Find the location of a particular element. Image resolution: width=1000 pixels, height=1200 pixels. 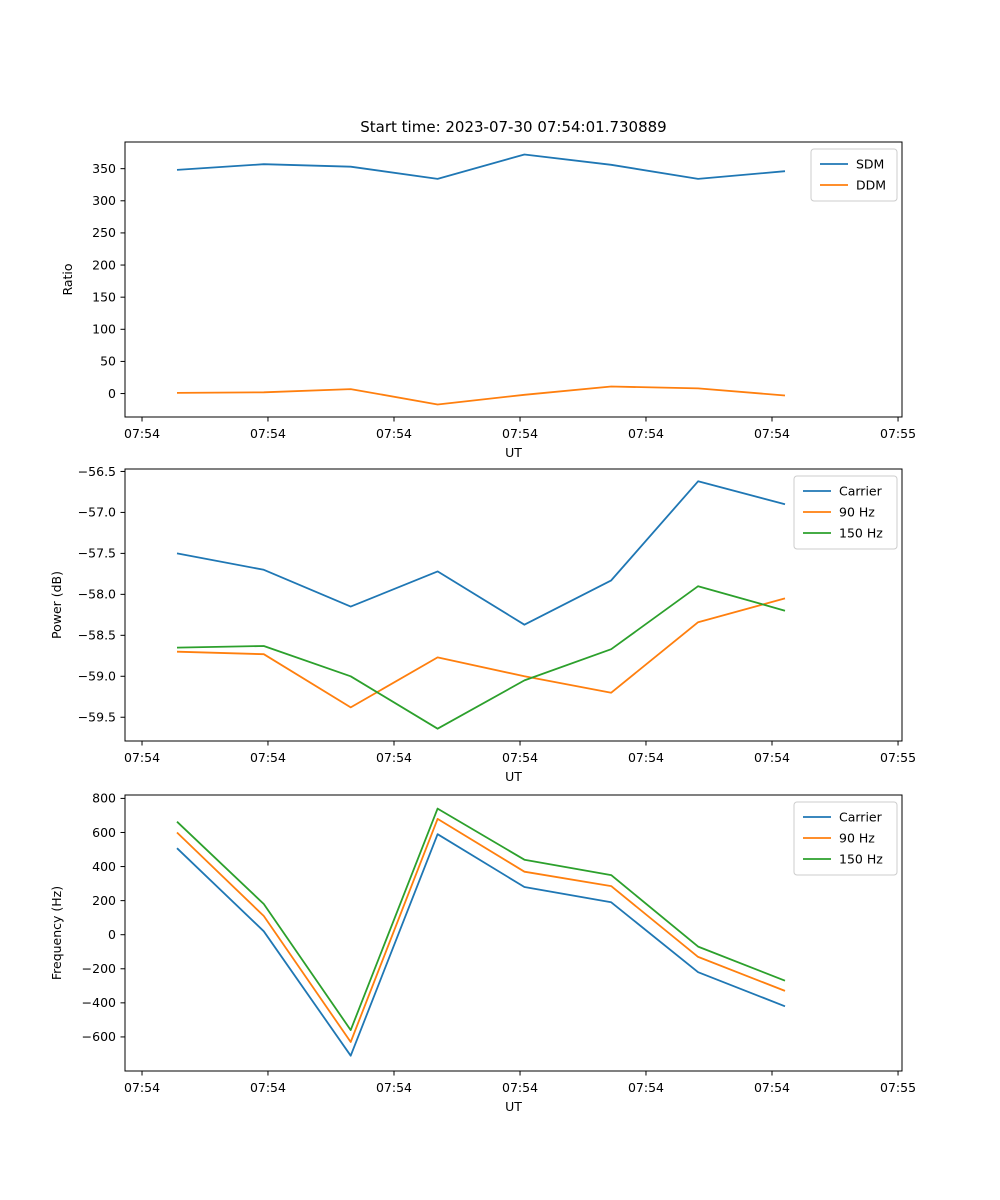

y-tick-label: −57.0 is located at coordinates (97, 512).